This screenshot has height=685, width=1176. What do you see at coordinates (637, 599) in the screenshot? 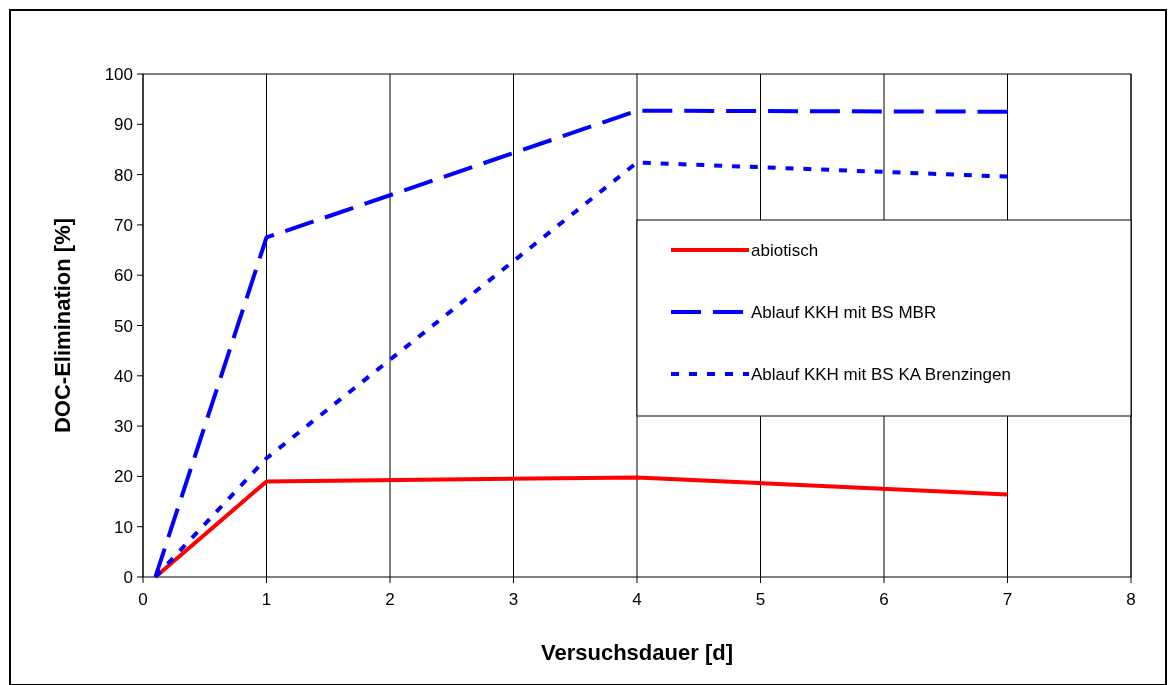
I see `x-tick-label: 4` at bounding box center [637, 599].